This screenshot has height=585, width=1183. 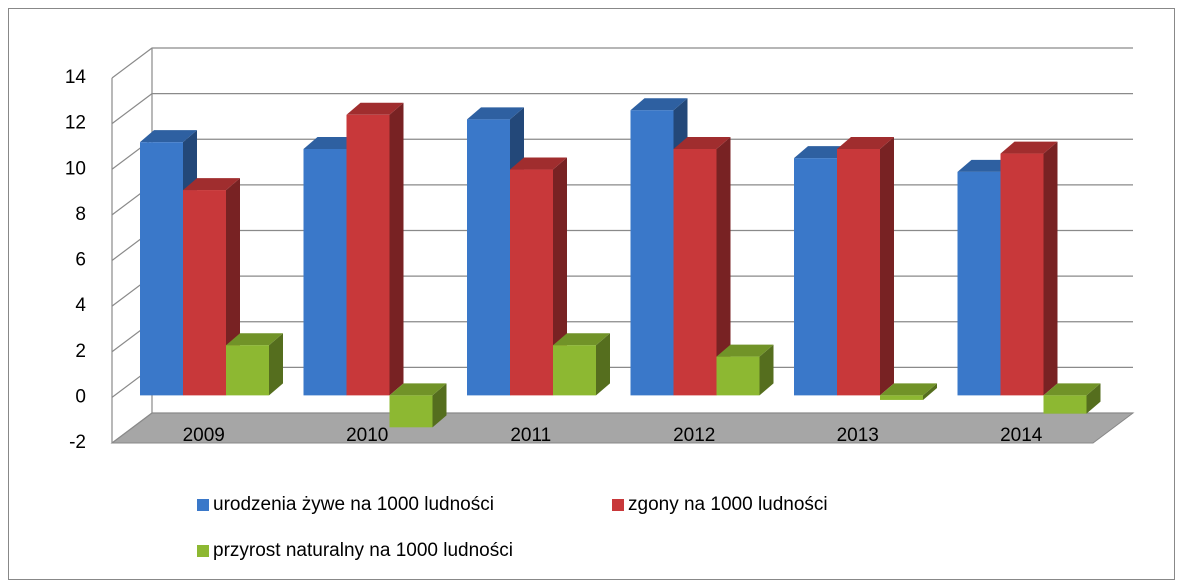 What do you see at coordinates (75, 168) in the screenshot?
I see `y-tick-label: 10` at bounding box center [75, 168].